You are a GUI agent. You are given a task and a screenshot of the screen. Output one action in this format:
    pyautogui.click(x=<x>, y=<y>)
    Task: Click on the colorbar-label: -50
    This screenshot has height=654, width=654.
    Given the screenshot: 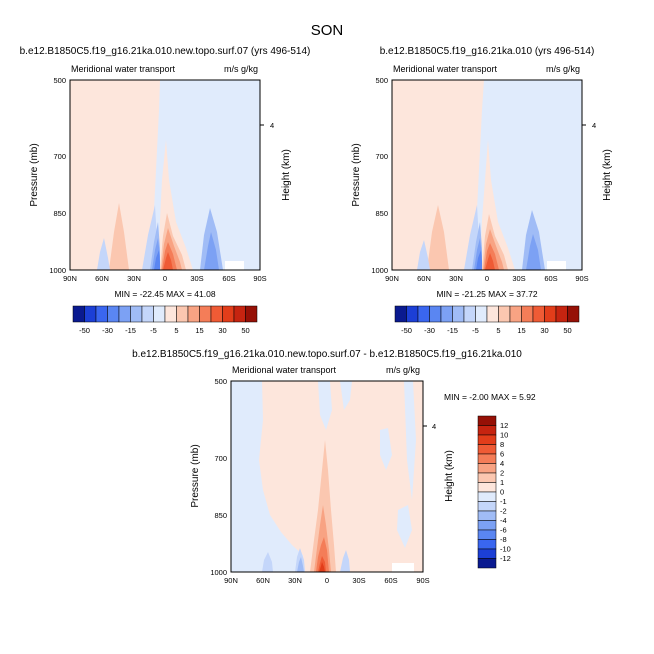 What is the action you would take?
    pyautogui.click(x=84, y=330)
    